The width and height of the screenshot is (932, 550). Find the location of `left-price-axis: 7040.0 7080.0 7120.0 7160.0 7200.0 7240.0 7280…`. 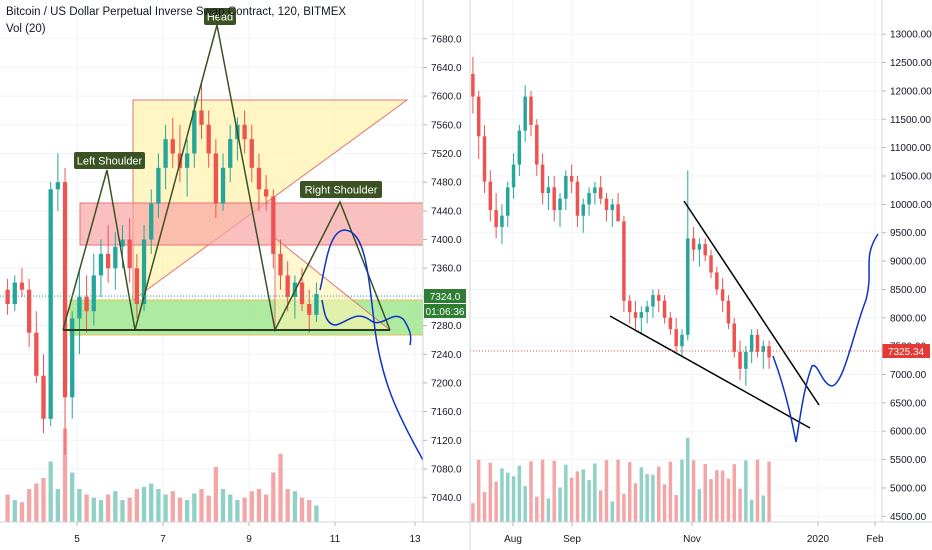

left-price-axis: 7040.0 7080.0 7120.0 7160.0 7200.0 7240.0 7280… is located at coordinates (442, 269).